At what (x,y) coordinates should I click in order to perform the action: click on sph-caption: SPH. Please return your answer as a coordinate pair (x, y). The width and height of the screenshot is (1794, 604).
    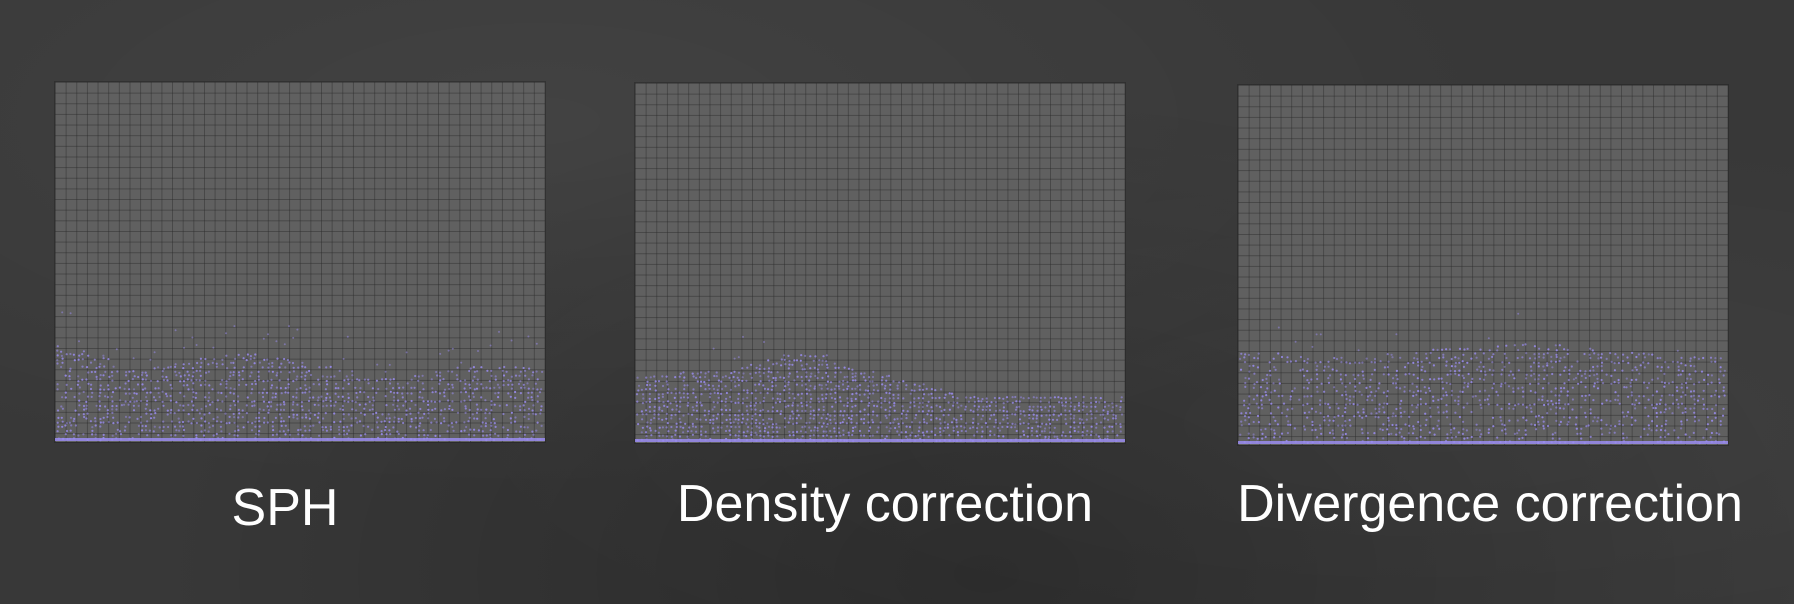
    Looking at the image, I should click on (285, 508).